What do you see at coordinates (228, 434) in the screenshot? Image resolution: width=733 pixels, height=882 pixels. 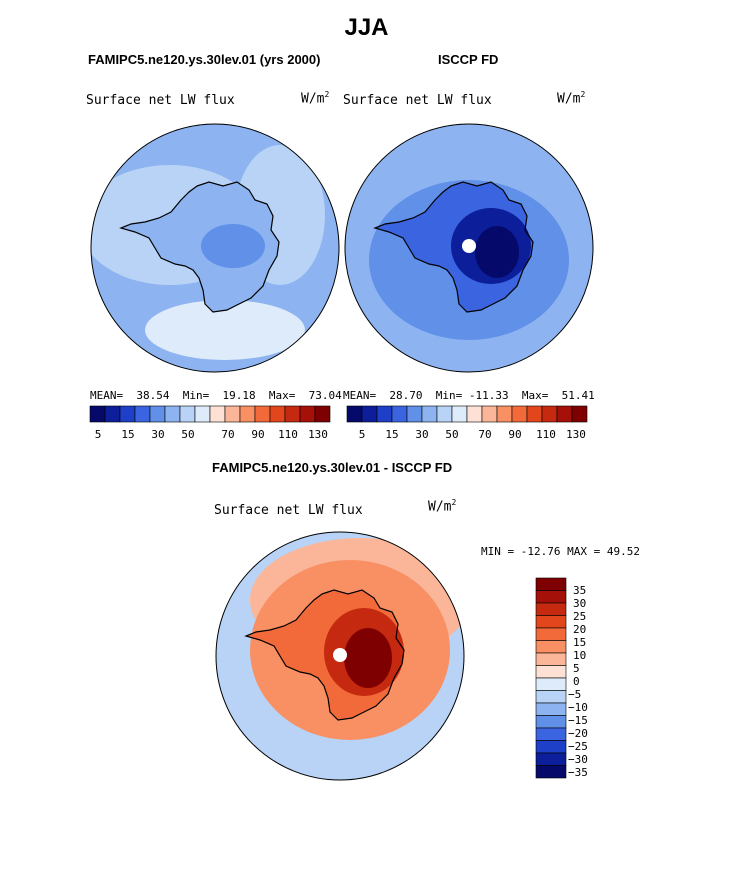 I see `panel1-colorbar-tick: 70` at bounding box center [228, 434].